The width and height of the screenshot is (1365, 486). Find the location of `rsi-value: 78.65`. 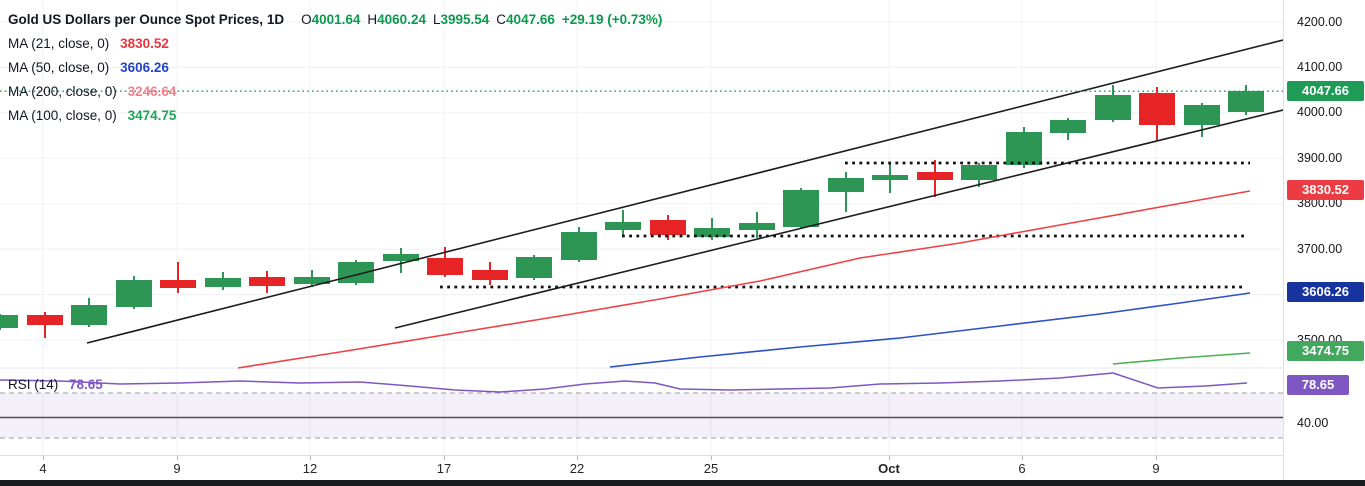

rsi-value: 78.65 is located at coordinates (86, 384).